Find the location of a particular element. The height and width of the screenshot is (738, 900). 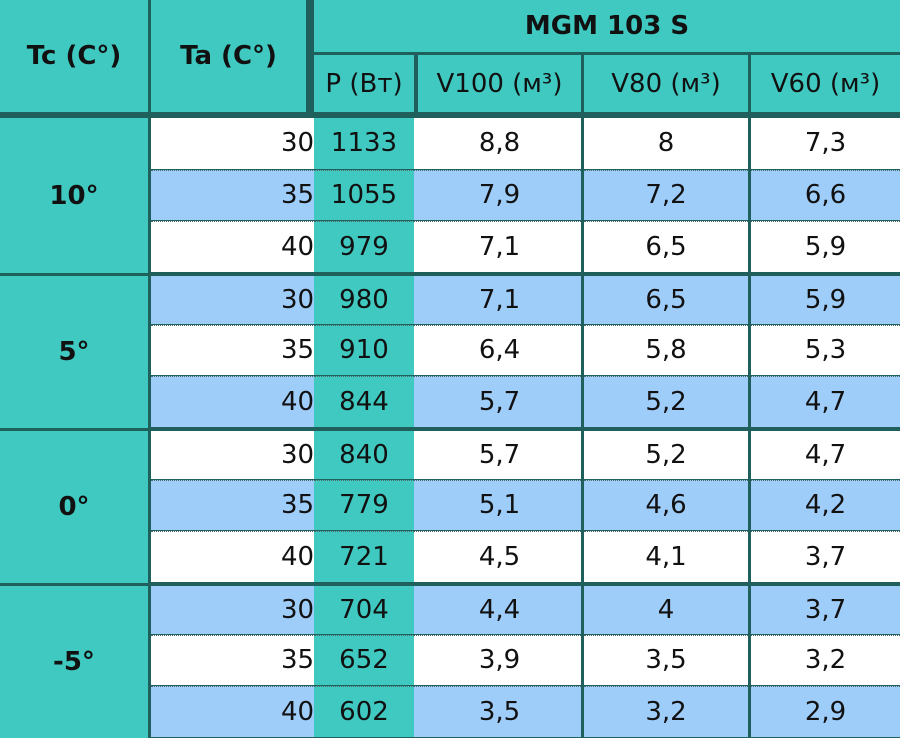

value-cell: 602 is located at coordinates (364, 711).